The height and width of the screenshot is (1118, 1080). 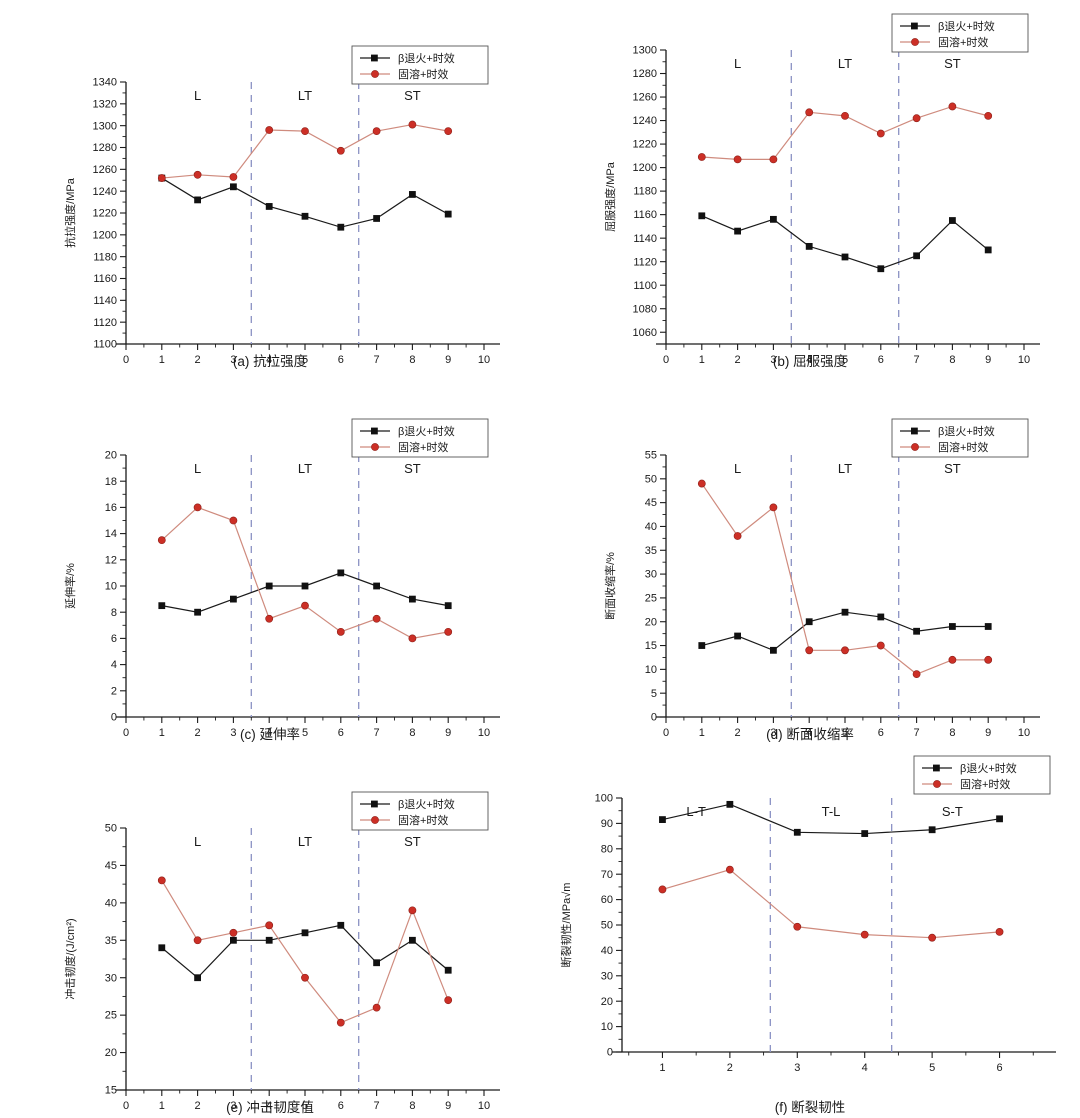 I want to click on y-tick-label: 1120, so click(x=645, y=262).